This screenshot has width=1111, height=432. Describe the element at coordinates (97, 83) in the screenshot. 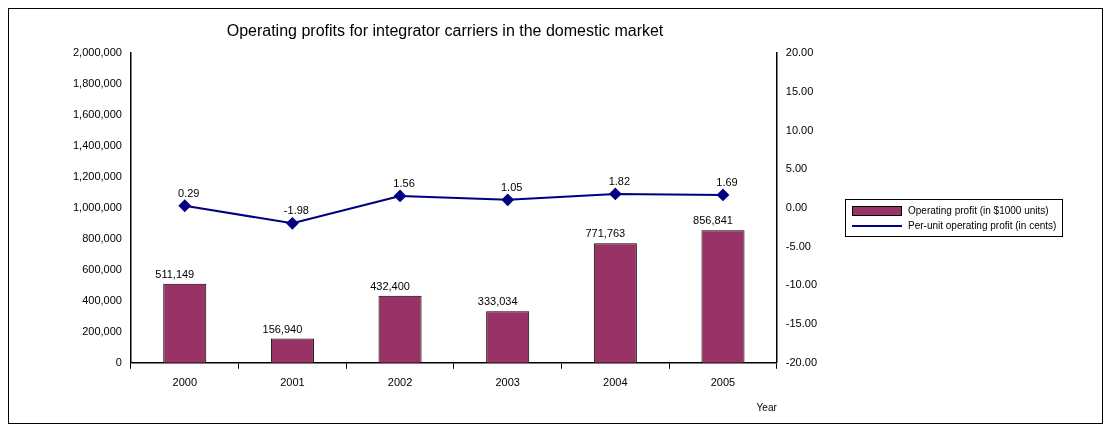

I see `y-tick-label: 1,800,000` at that location.